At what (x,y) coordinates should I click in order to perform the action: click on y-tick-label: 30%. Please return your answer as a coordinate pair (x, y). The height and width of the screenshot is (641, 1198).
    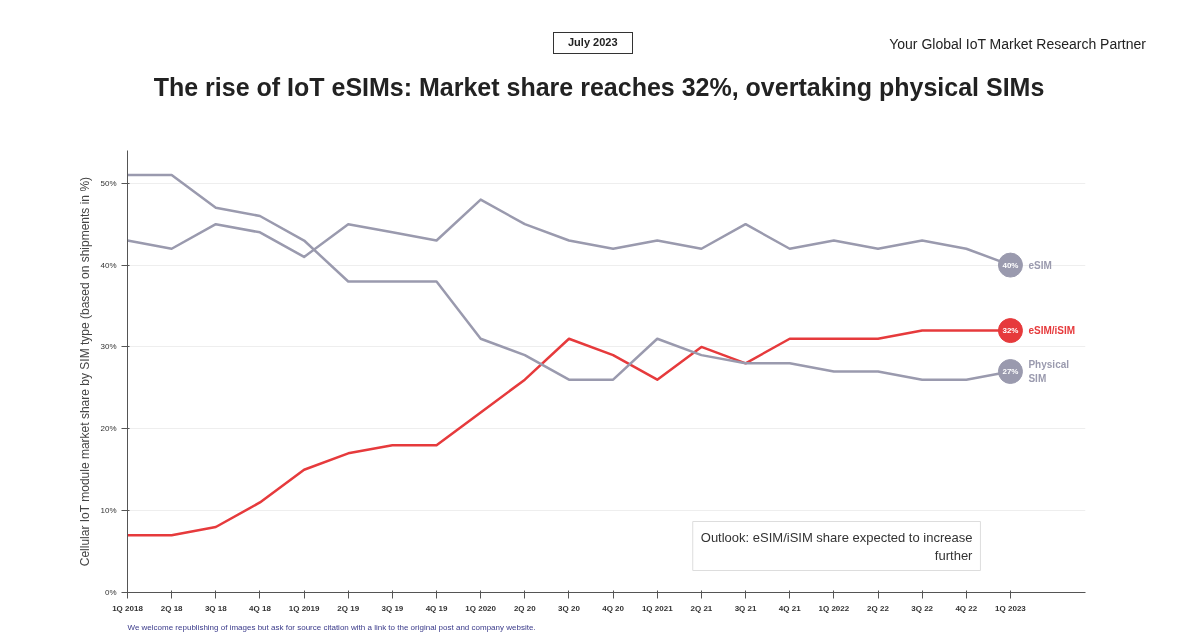
    Looking at the image, I should click on (108, 347).